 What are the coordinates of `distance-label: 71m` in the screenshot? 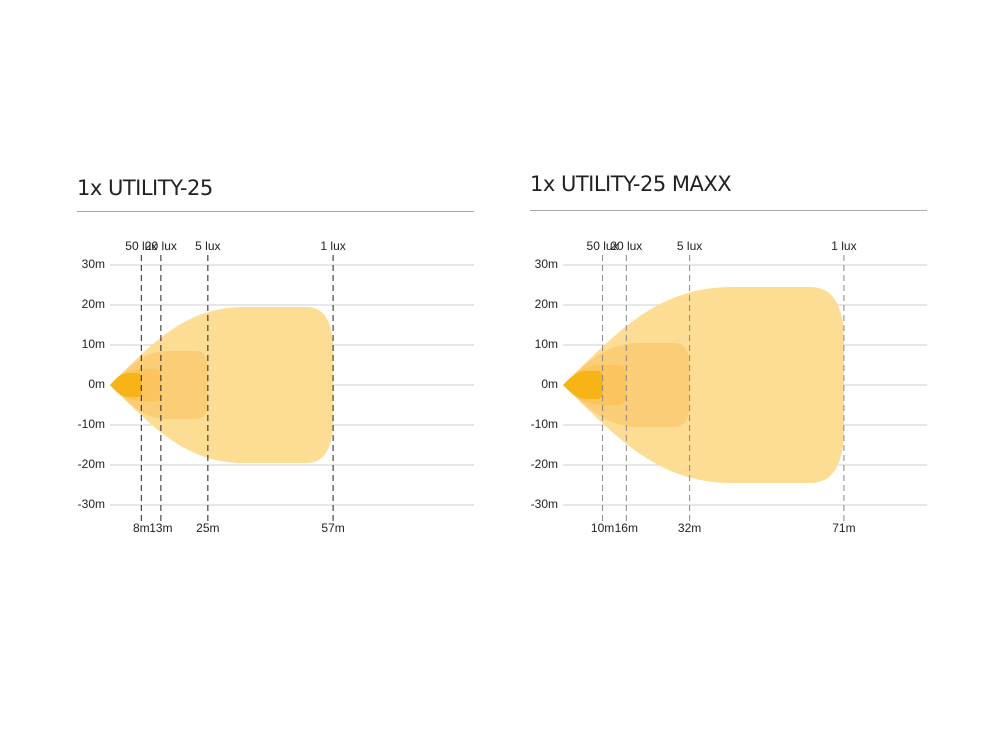 It's located at (843, 528).